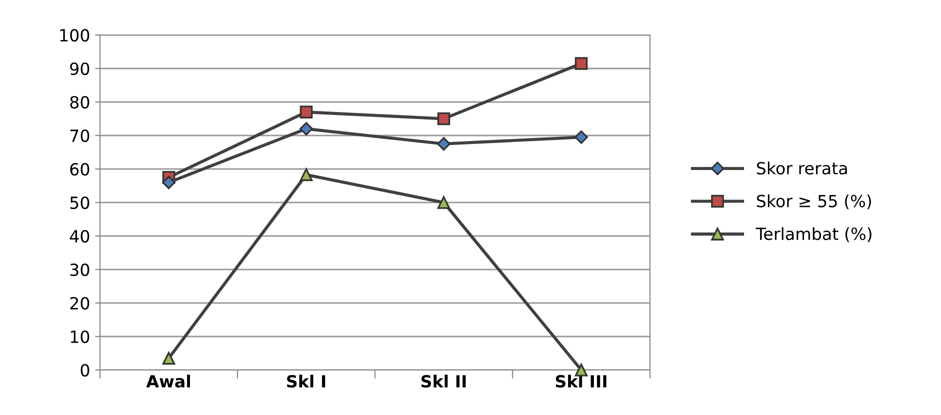 The image size is (941, 415). Describe the element at coordinates (168, 381) in the screenshot. I see `x-tick-label: Awal` at that location.